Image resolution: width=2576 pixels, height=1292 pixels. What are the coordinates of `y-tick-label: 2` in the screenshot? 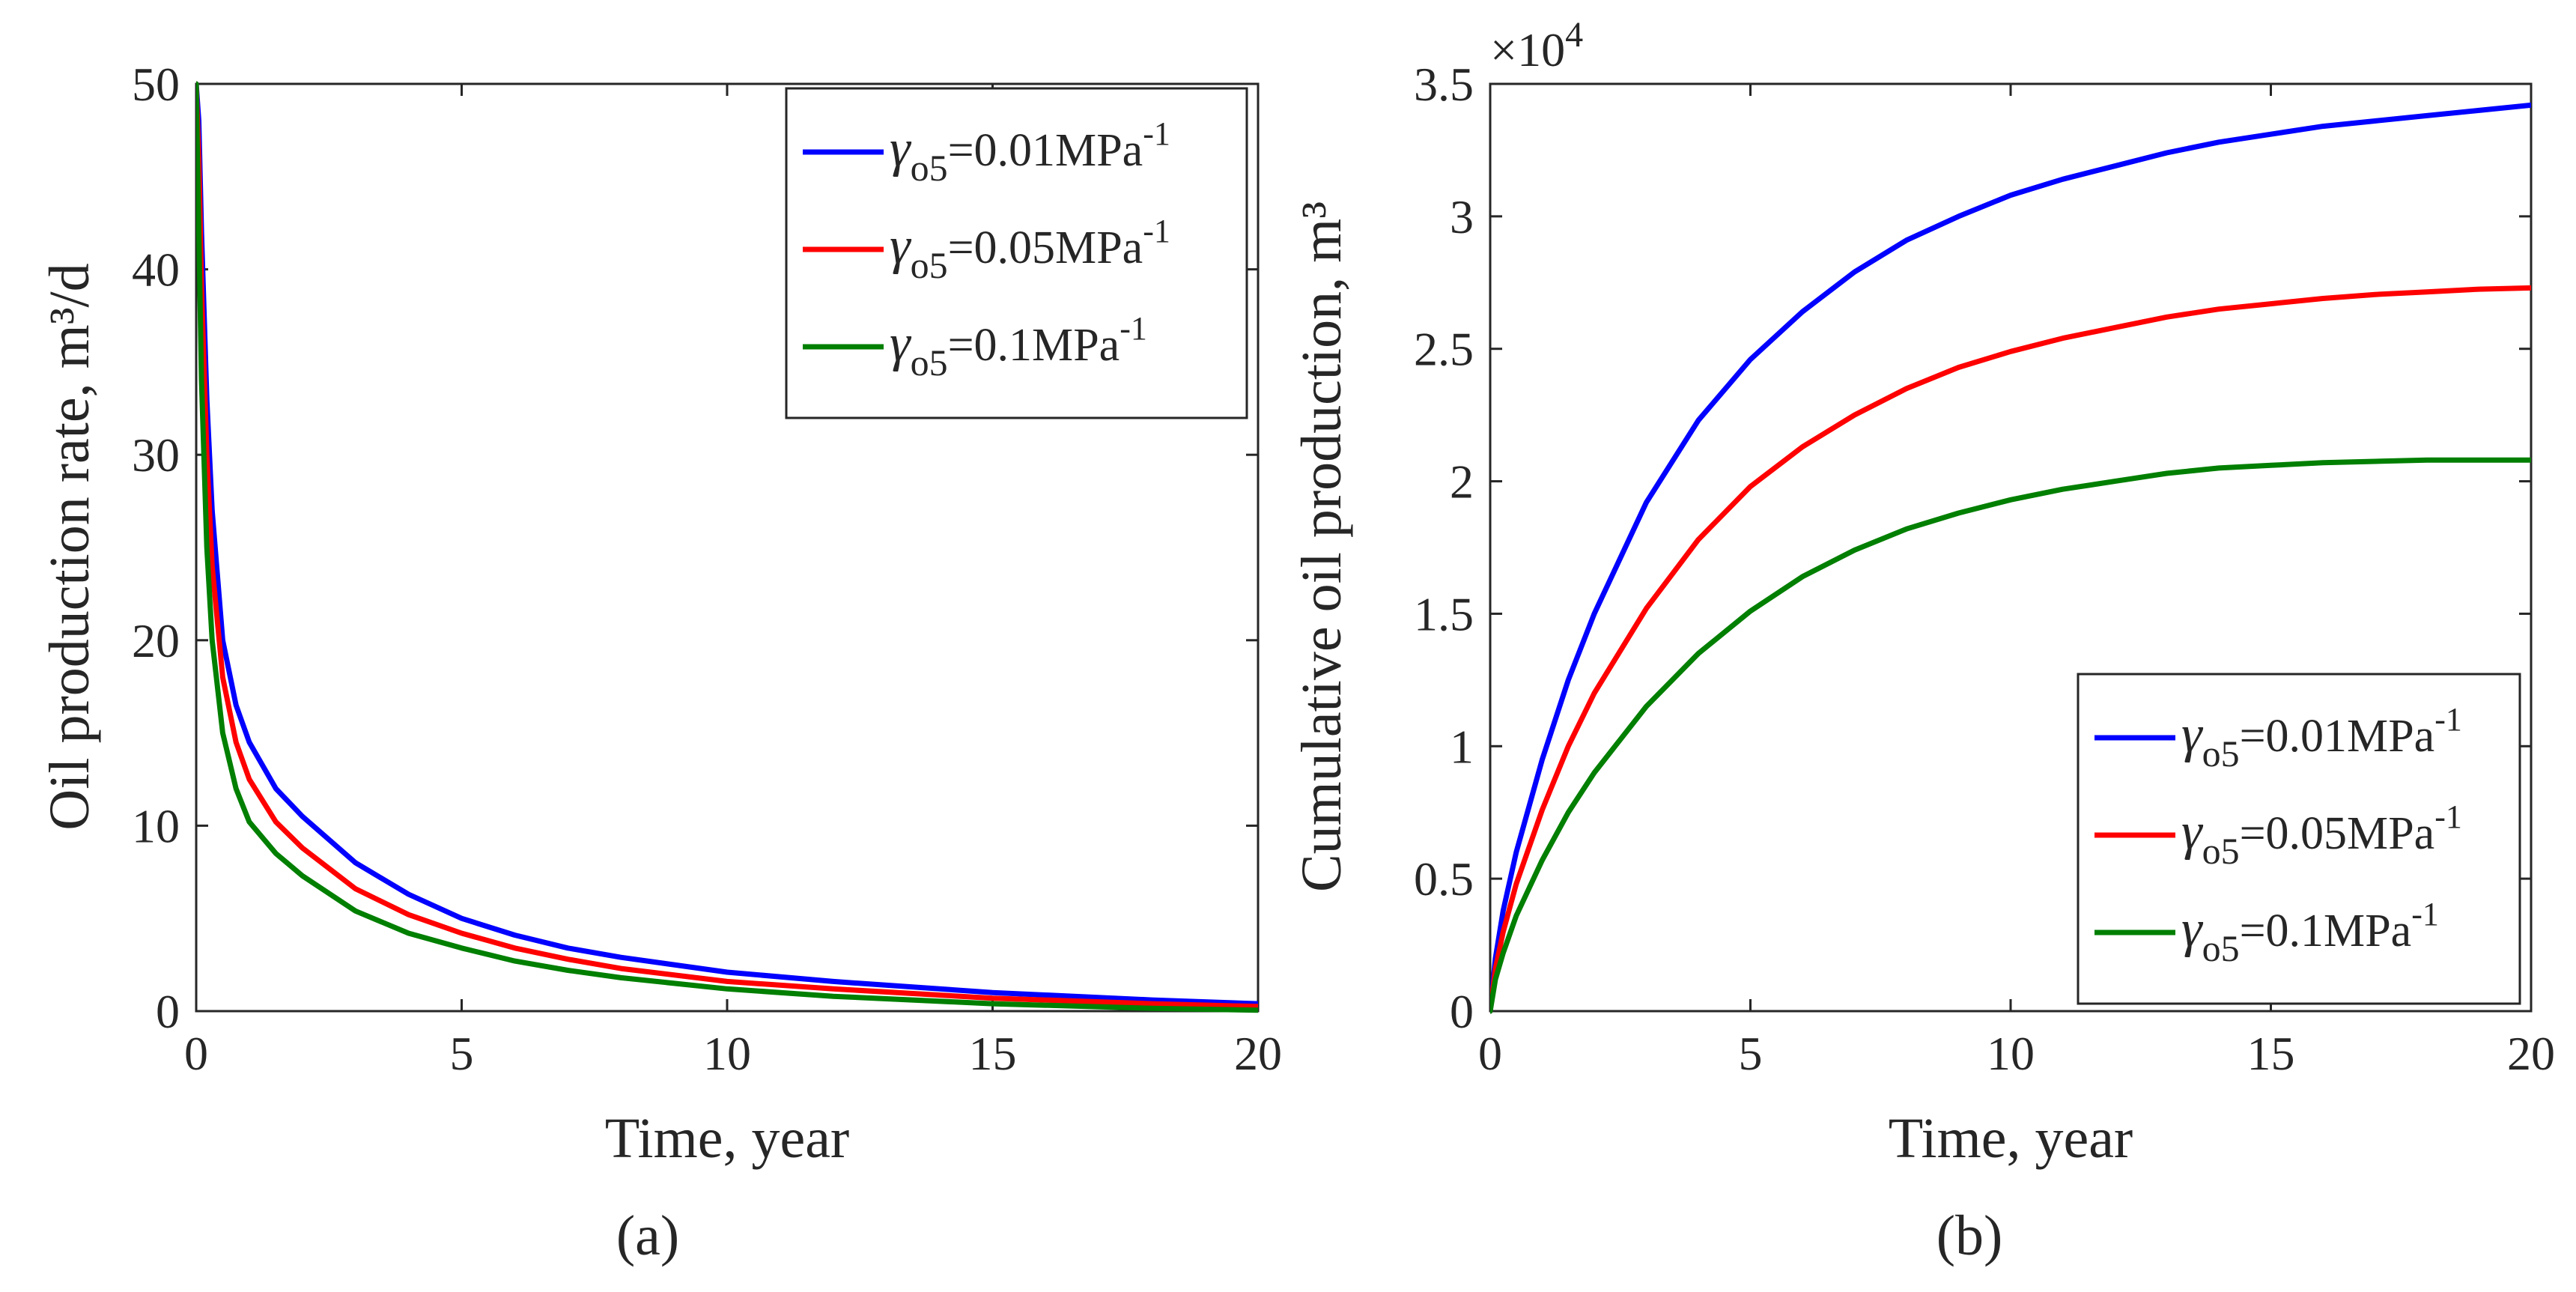 It's located at (1462, 482).